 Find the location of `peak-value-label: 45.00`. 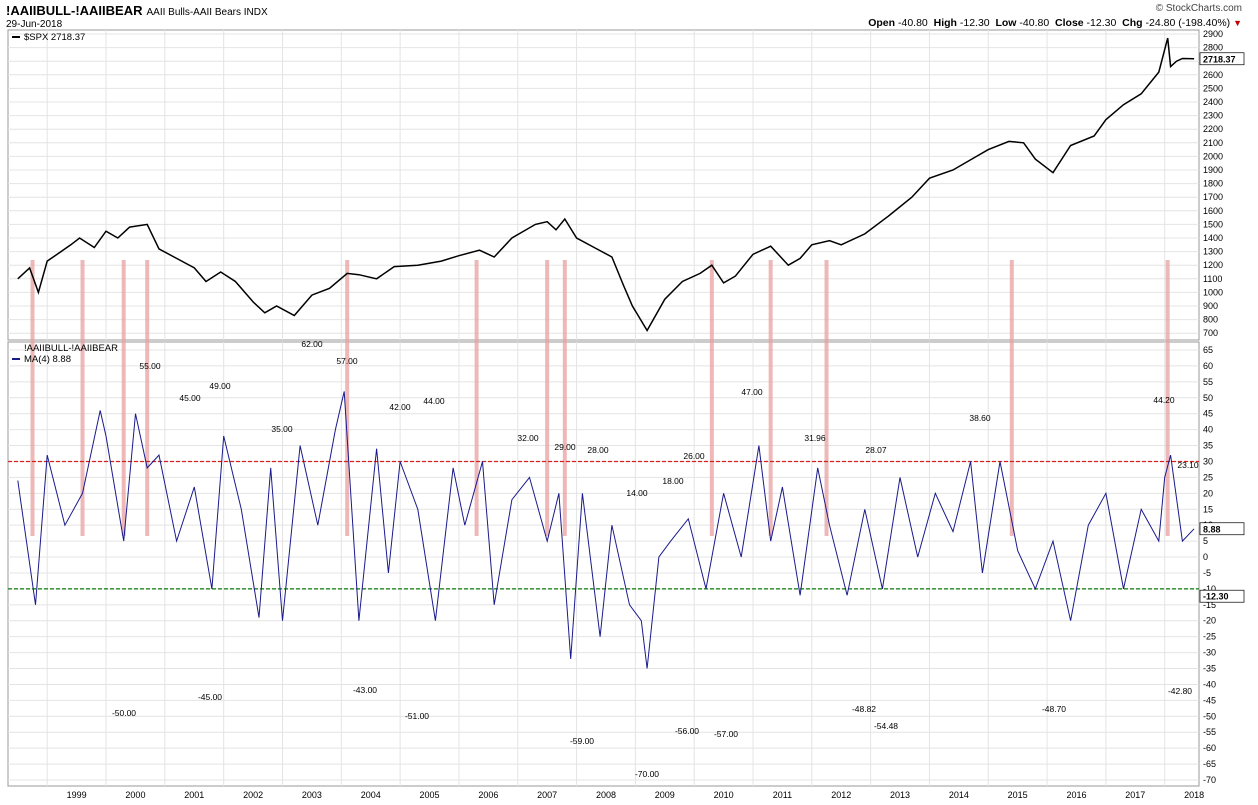

peak-value-label: 45.00 is located at coordinates (190, 398).